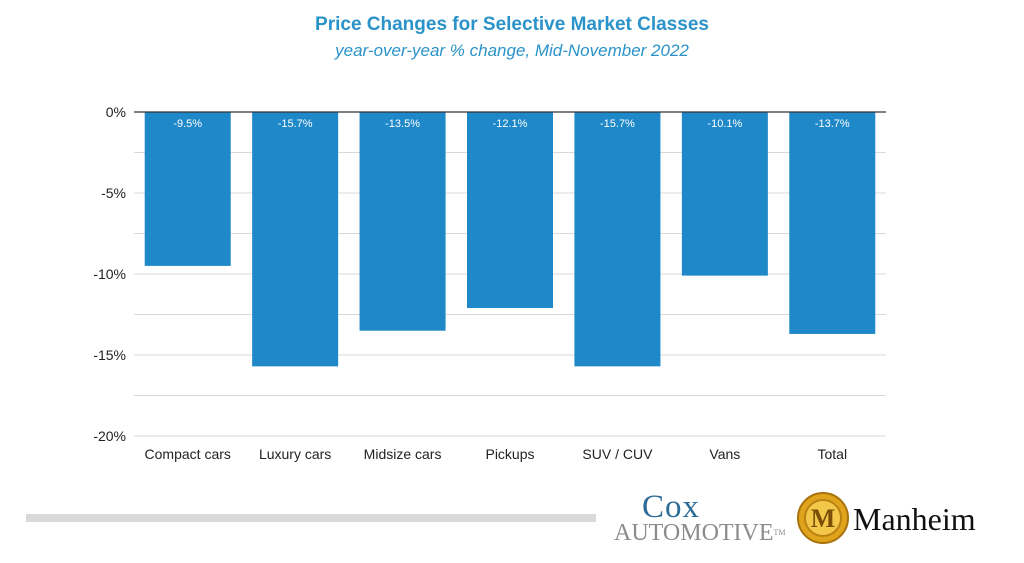 The image size is (1024, 563). What do you see at coordinates (109, 274) in the screenshot?
I see `y-tick-label: -10%` at bounding box center [109, 274].